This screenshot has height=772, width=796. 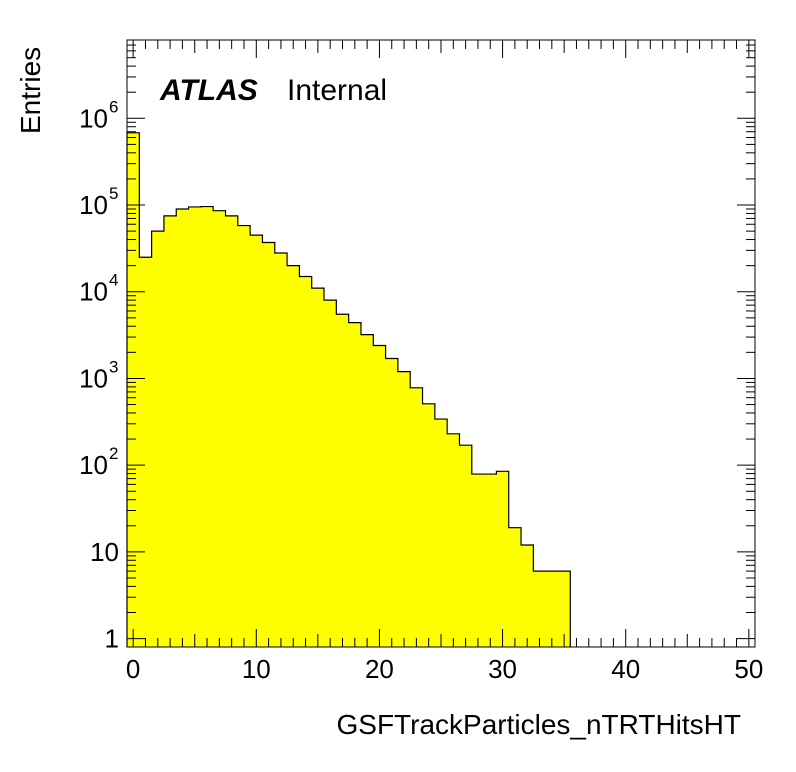 I want to click on y-axis-label: Entries, so click(x=30, y=90).